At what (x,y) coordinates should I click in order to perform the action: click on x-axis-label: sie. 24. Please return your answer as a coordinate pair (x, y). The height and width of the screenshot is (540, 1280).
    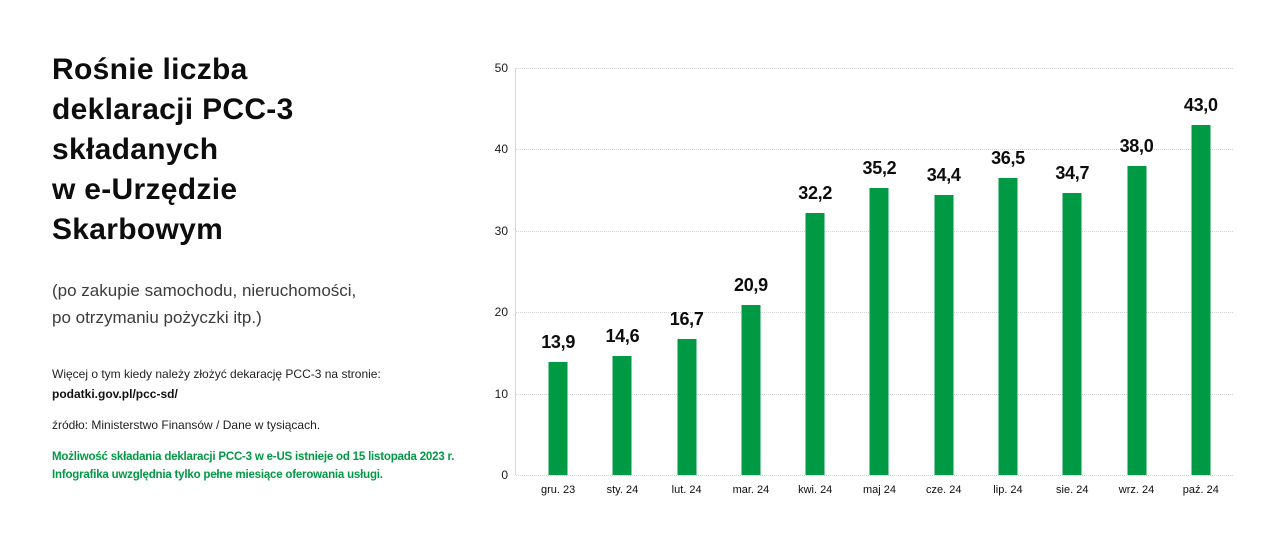
    Looking at the image, I should click on (1072, 490).